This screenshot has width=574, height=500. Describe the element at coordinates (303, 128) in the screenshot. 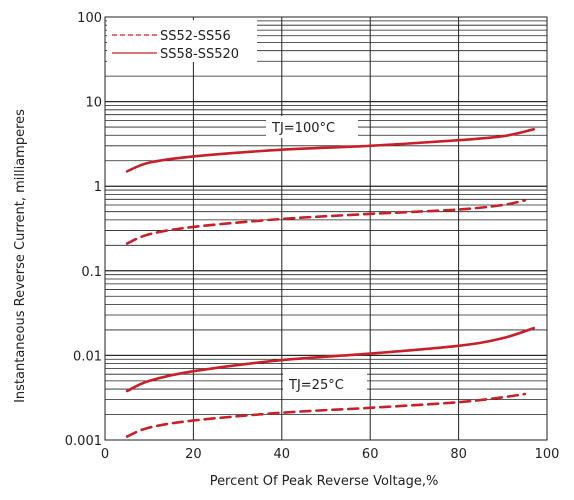

I see `annotation-label: TJ=100°C` at that location.